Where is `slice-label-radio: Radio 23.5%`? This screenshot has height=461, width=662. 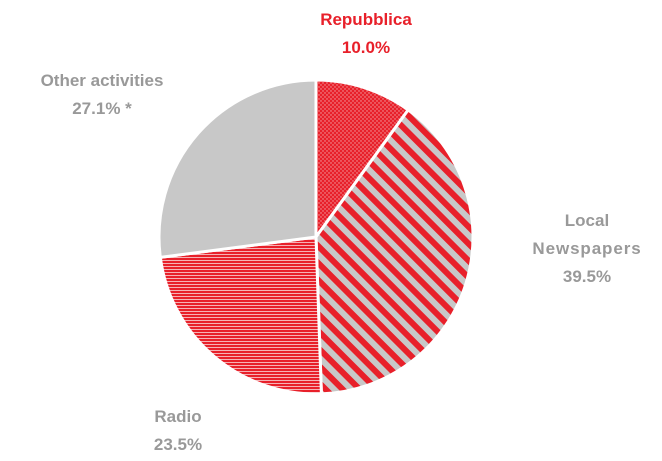 slice-label-radio: Radio 23.5% is located at coordinates (178, 431).